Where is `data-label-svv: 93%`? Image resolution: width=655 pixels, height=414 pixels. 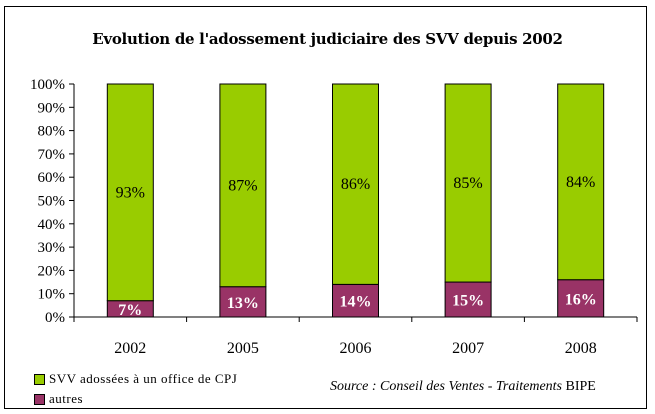
data-label-svv: 93% is located at coordinates (130, 192).